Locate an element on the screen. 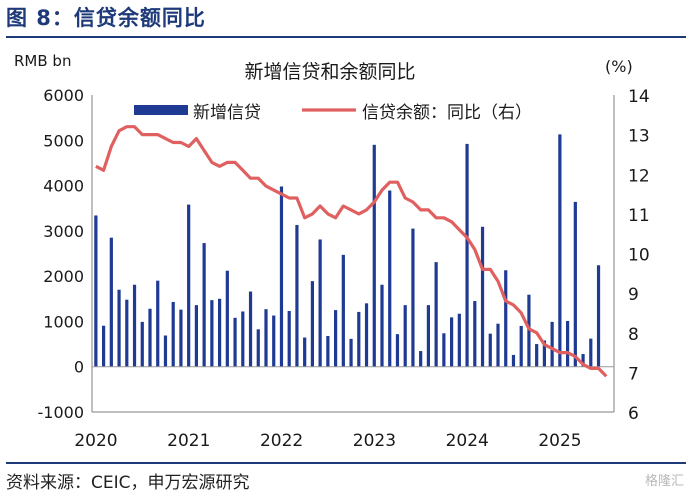  right-axis-unit: (%) is located at coordinates (619, 66).